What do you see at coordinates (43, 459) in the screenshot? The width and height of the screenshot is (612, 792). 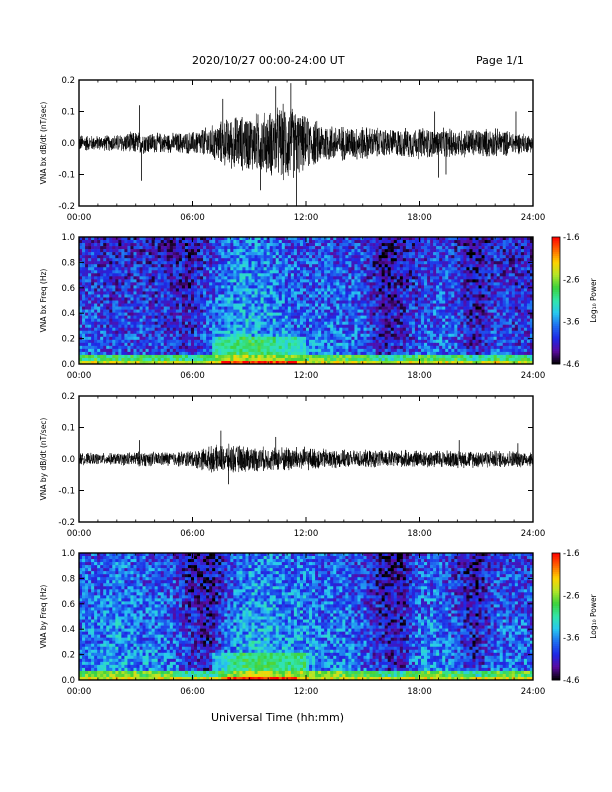 I see `y-axis-label: VNA by dB/dt (nT/sec)` at bounding box center [43, 459].